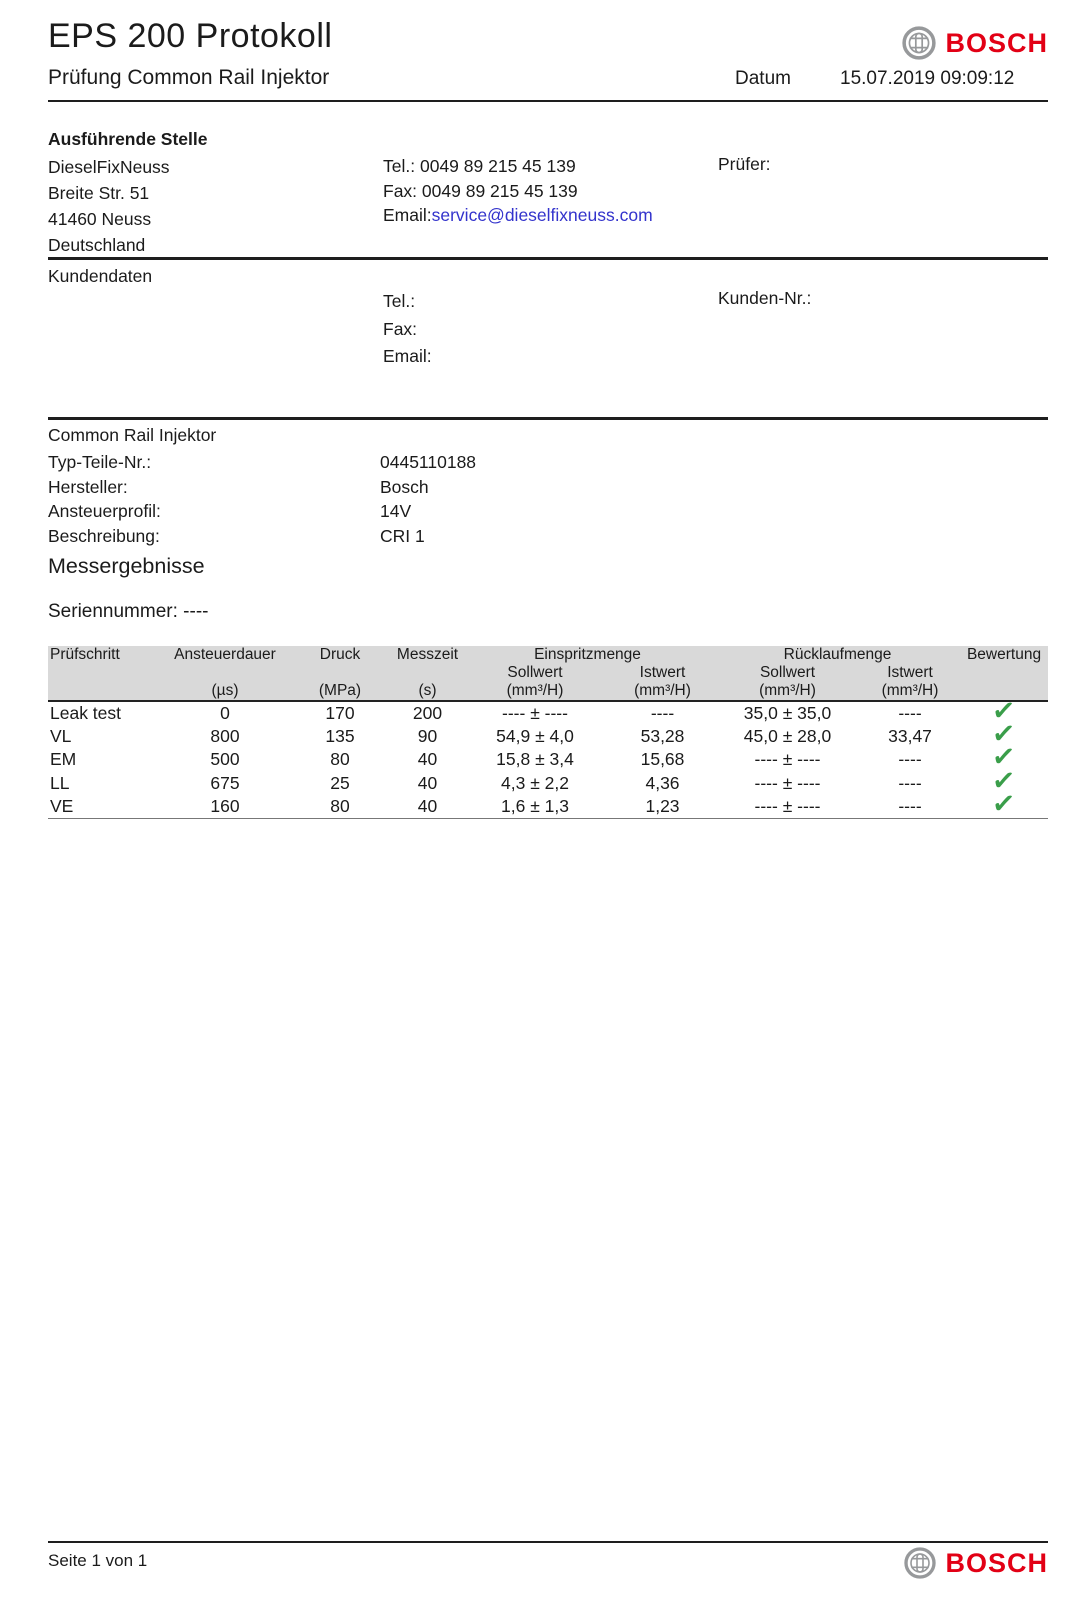  I want to click on injector-detail-row: Typ-Teile-Nr.: 0445110188, so click(262, 462).